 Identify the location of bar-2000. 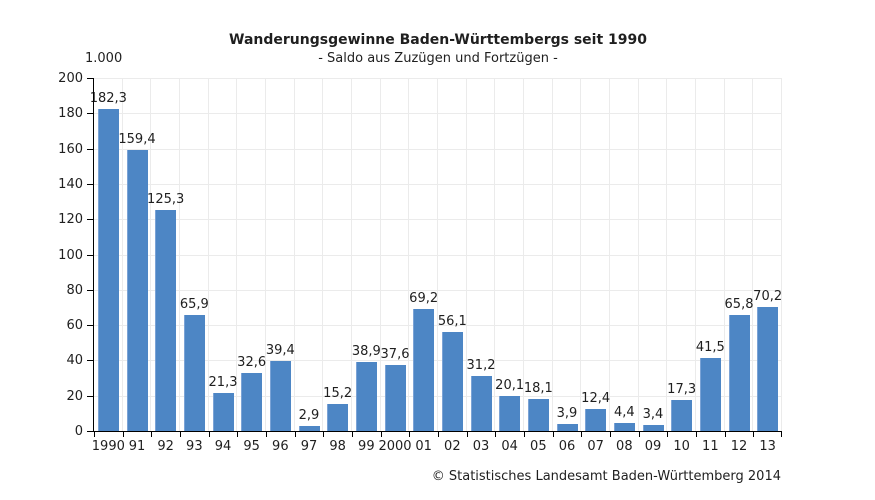
(395, 397).